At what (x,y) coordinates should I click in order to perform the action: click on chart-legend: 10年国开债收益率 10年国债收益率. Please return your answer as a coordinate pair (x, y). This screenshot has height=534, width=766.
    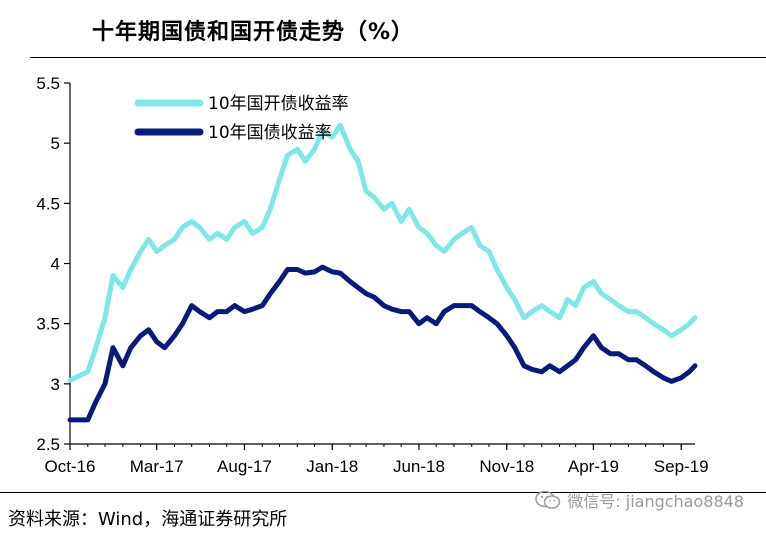
    Looking at the image, I should click on (241, 118).